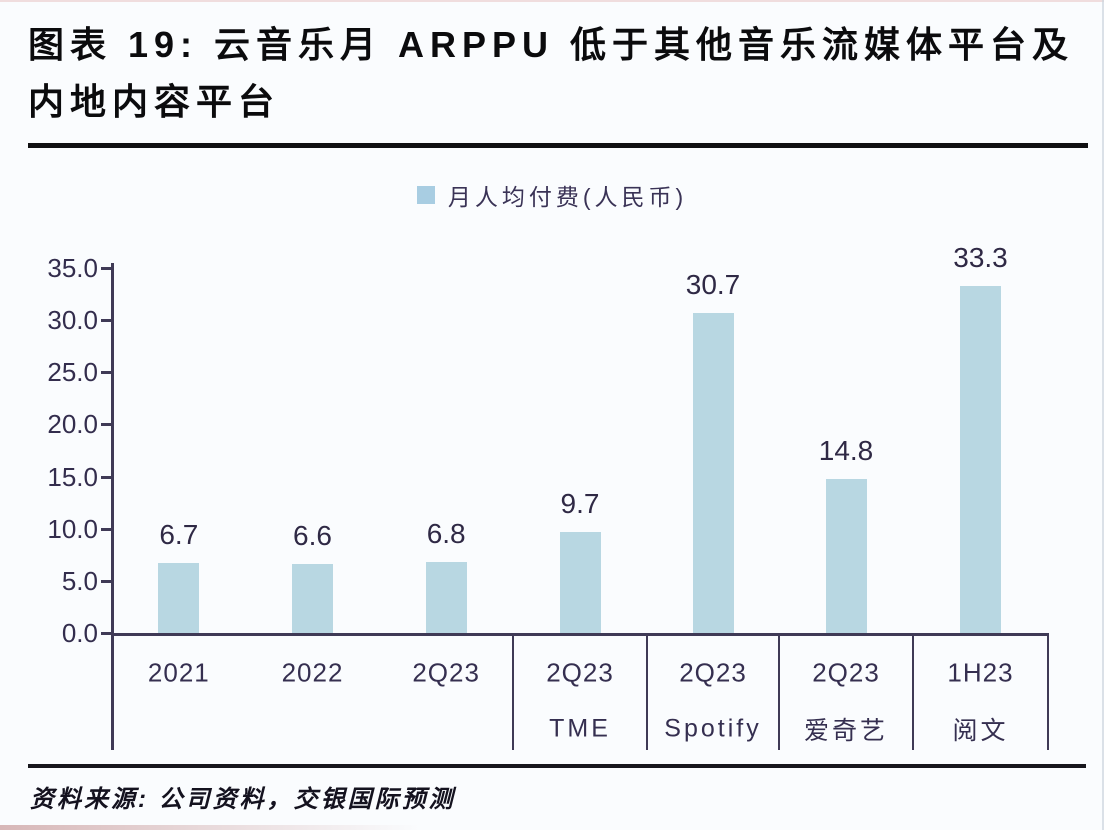 The width and height of the screenshot is (1104, 830). I want to click on screenshot-bottom-edge-artifact, so click(210, 827).